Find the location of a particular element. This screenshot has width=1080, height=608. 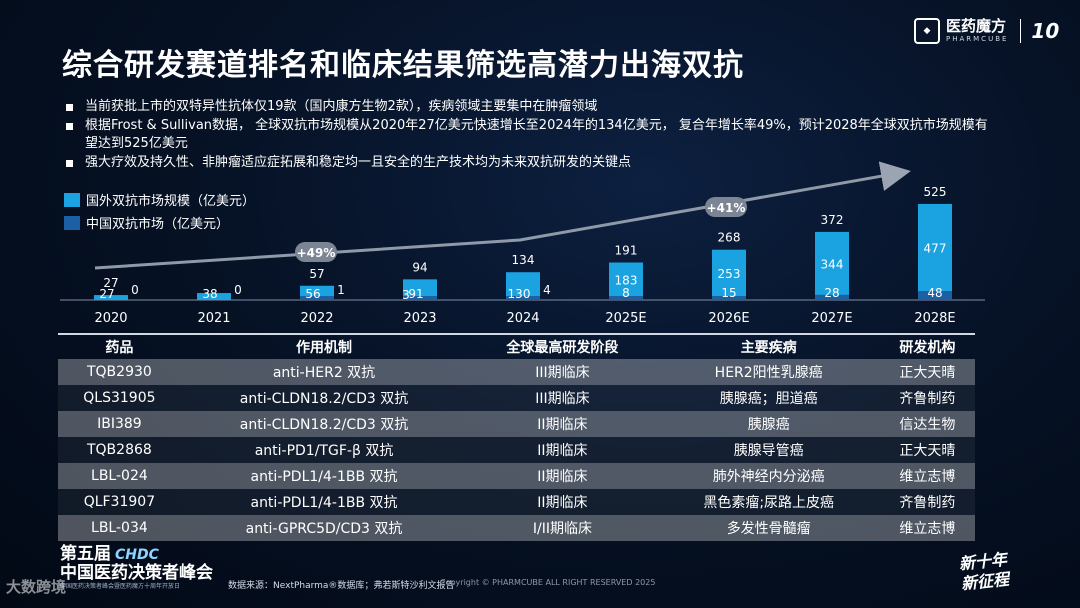

cell-org: 维立志博 is located at coordinates (927, 528).